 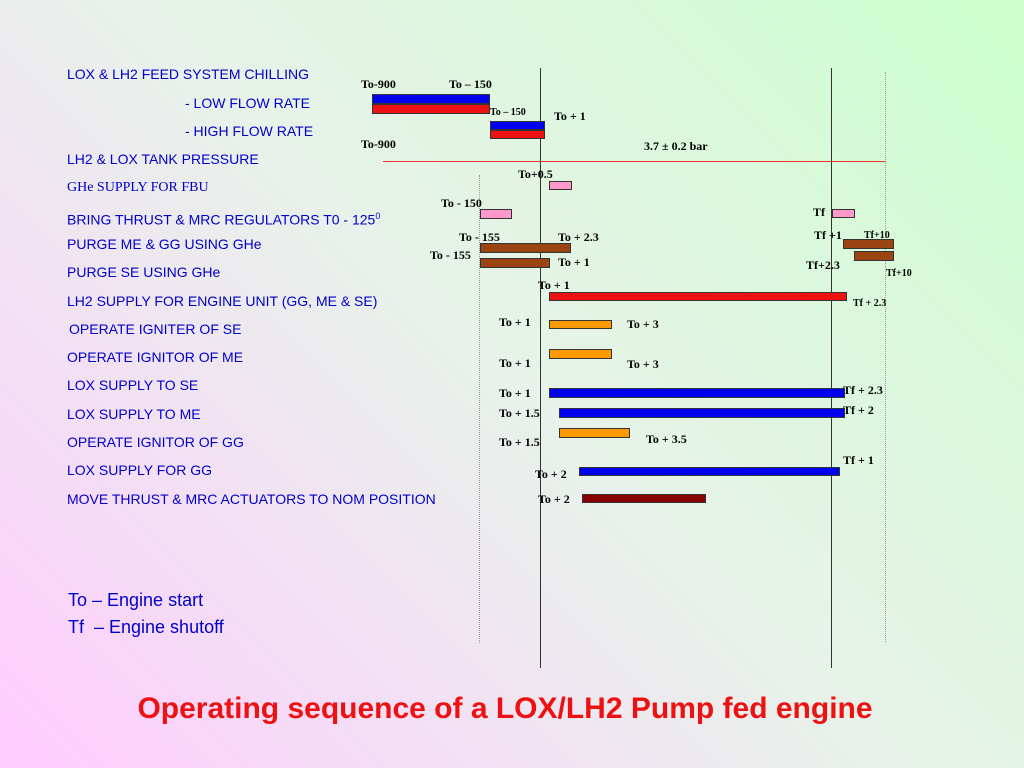 I want to click on row-label-thrust-regulators: BRING THRUST & MRC REGULATORS T0 - 1250, so click(x=223, y=218).